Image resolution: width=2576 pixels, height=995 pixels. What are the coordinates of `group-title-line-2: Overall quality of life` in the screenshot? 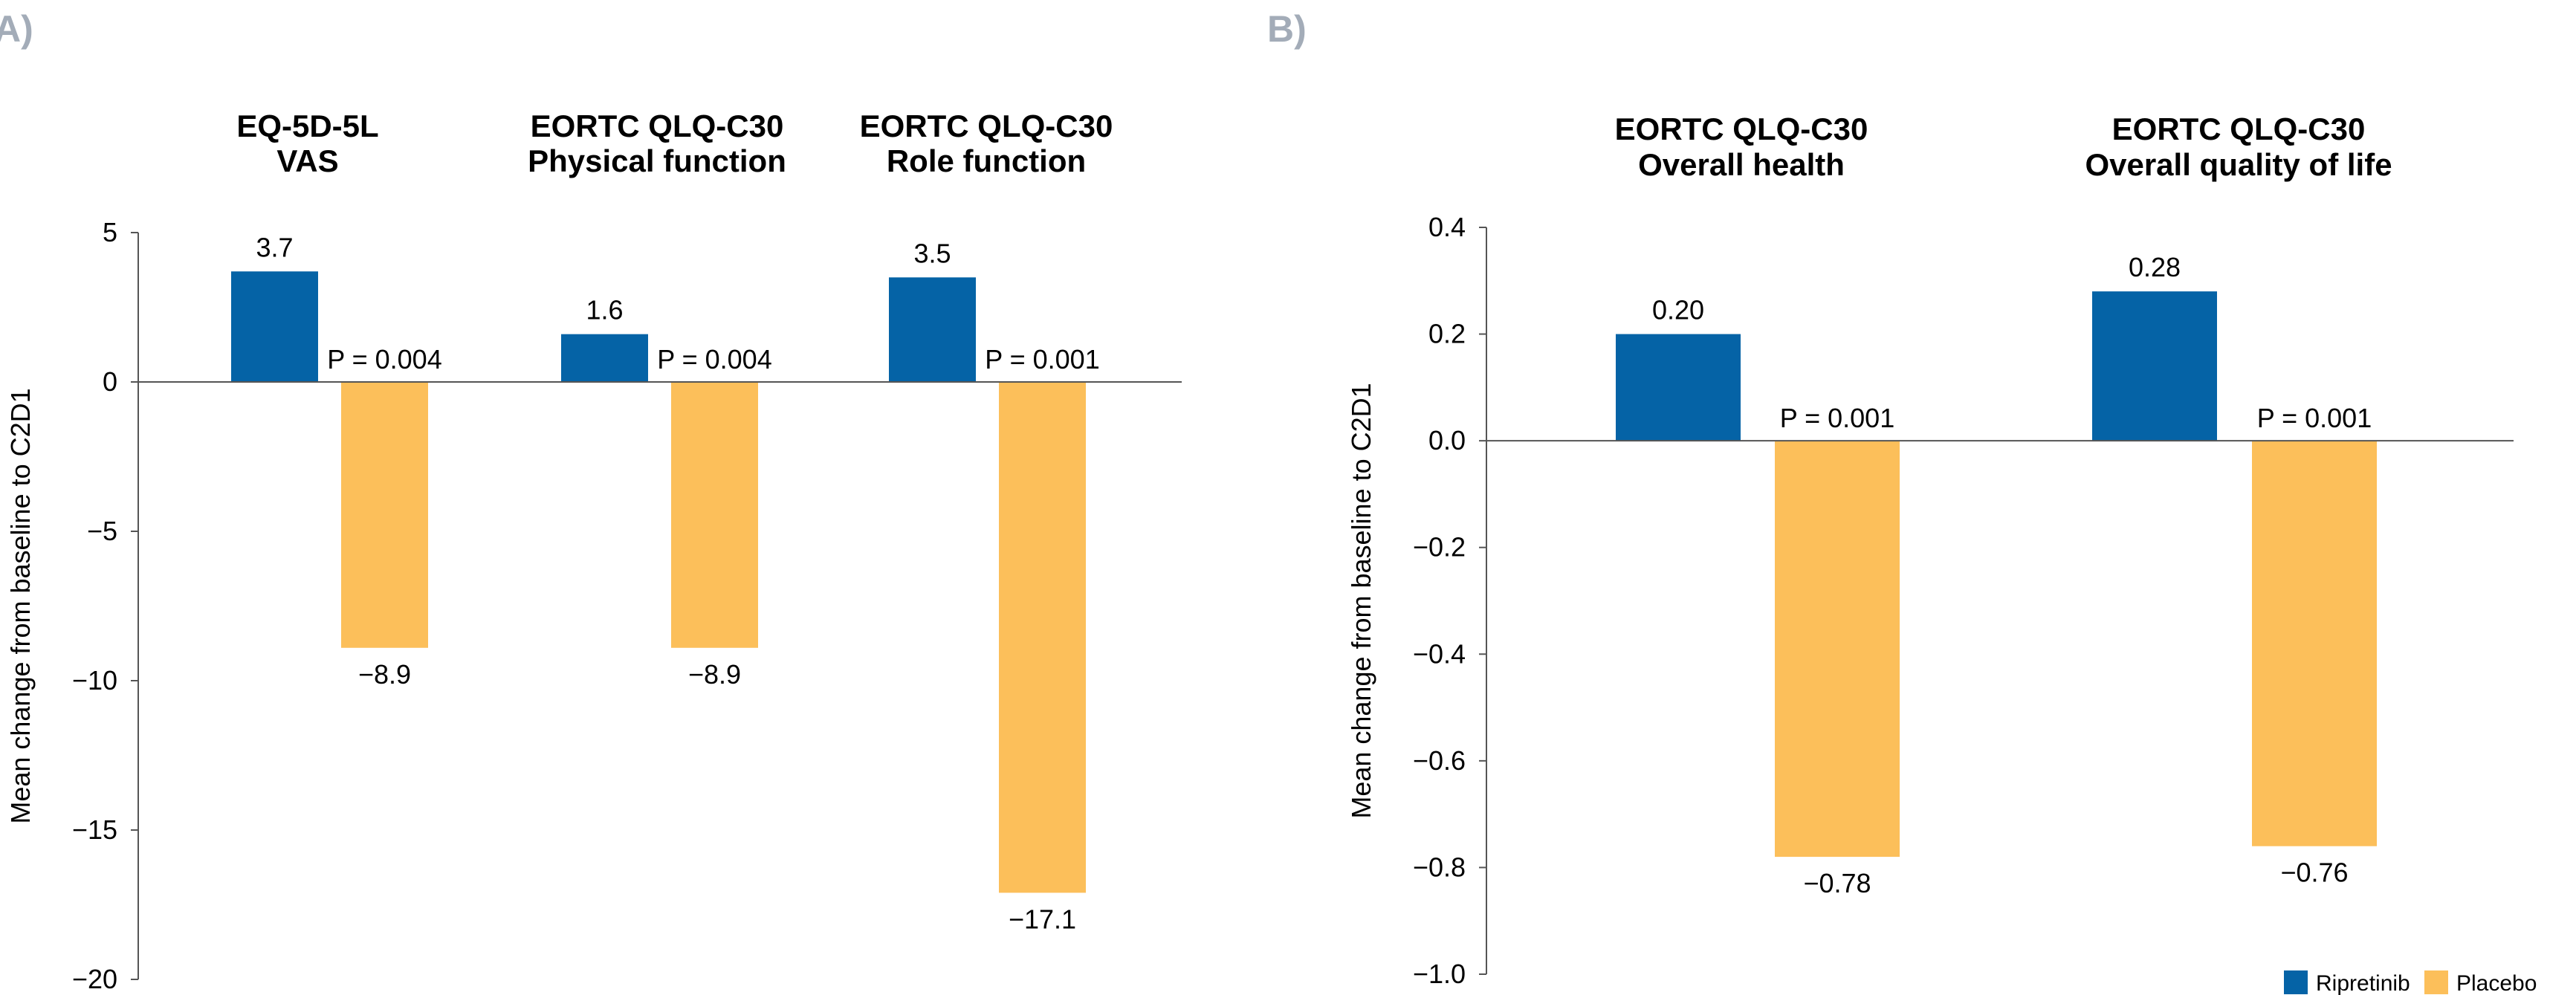 It's located at (2238, 164).